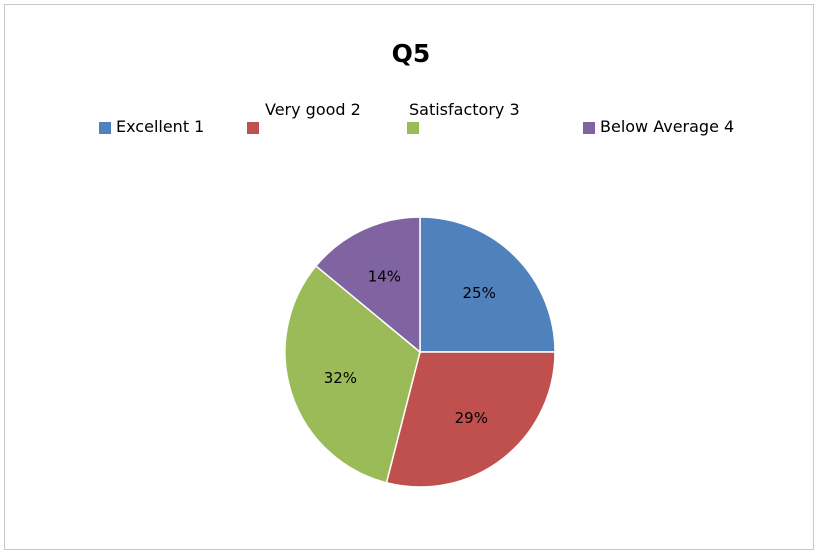  What do you see at coordinates (313, 109) in the screenshot?
I see `legend-label-very-good: Very good 2` at bounding box center [313, 109].